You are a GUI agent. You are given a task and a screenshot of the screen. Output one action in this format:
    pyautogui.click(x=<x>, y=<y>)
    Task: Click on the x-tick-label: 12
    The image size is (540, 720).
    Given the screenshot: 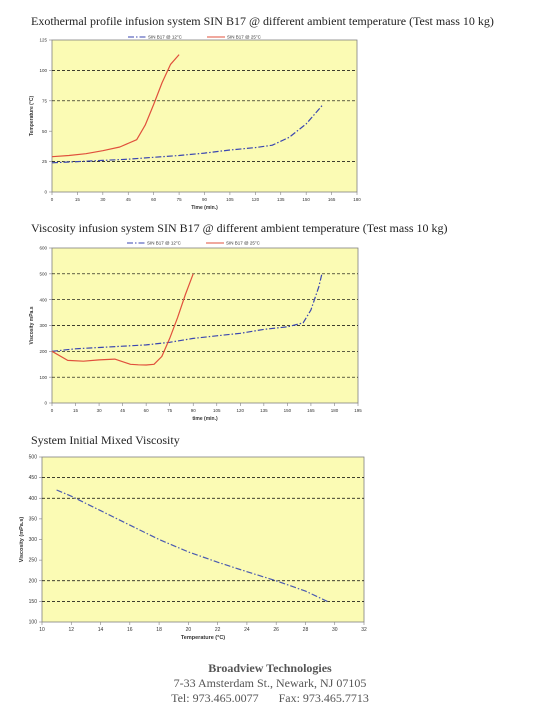 What is the action you would take?
    pyautogui.click(x=71, y=630)
    